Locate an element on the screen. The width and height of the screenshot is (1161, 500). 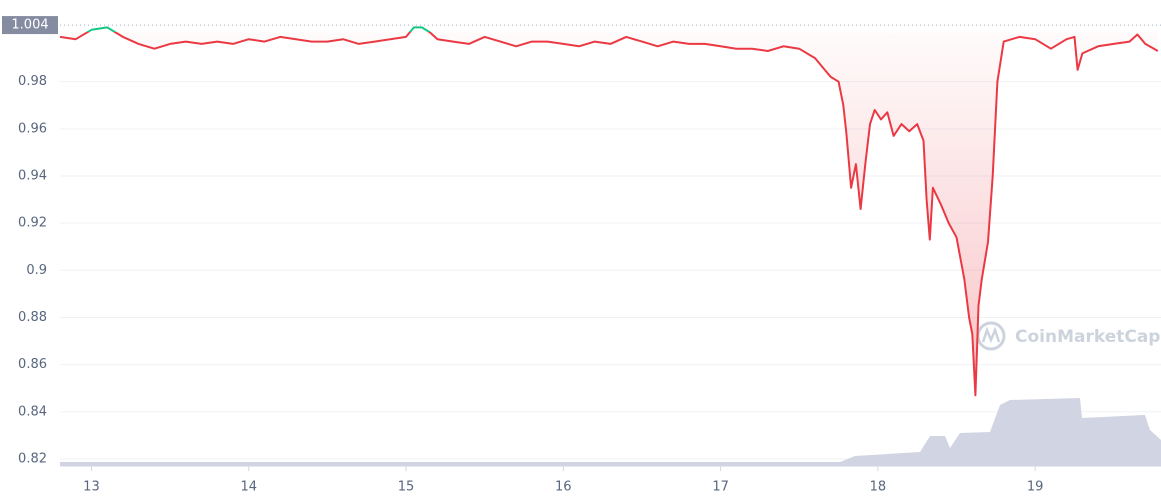
x-tick-label: 18 is located at coordinates (878, 487).